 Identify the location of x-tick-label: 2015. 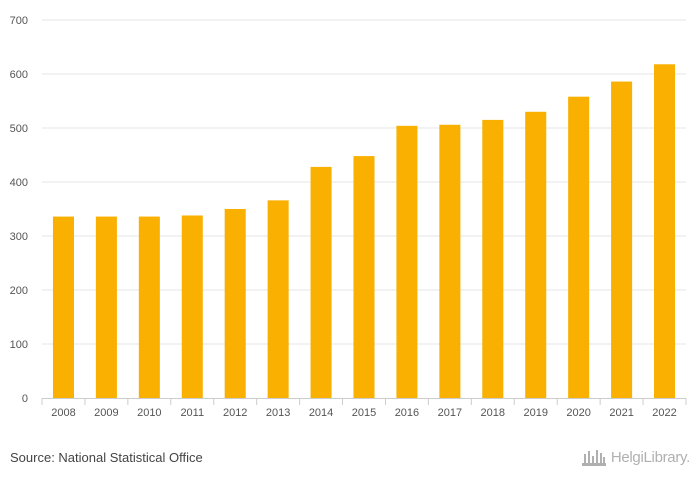
(364, 413).